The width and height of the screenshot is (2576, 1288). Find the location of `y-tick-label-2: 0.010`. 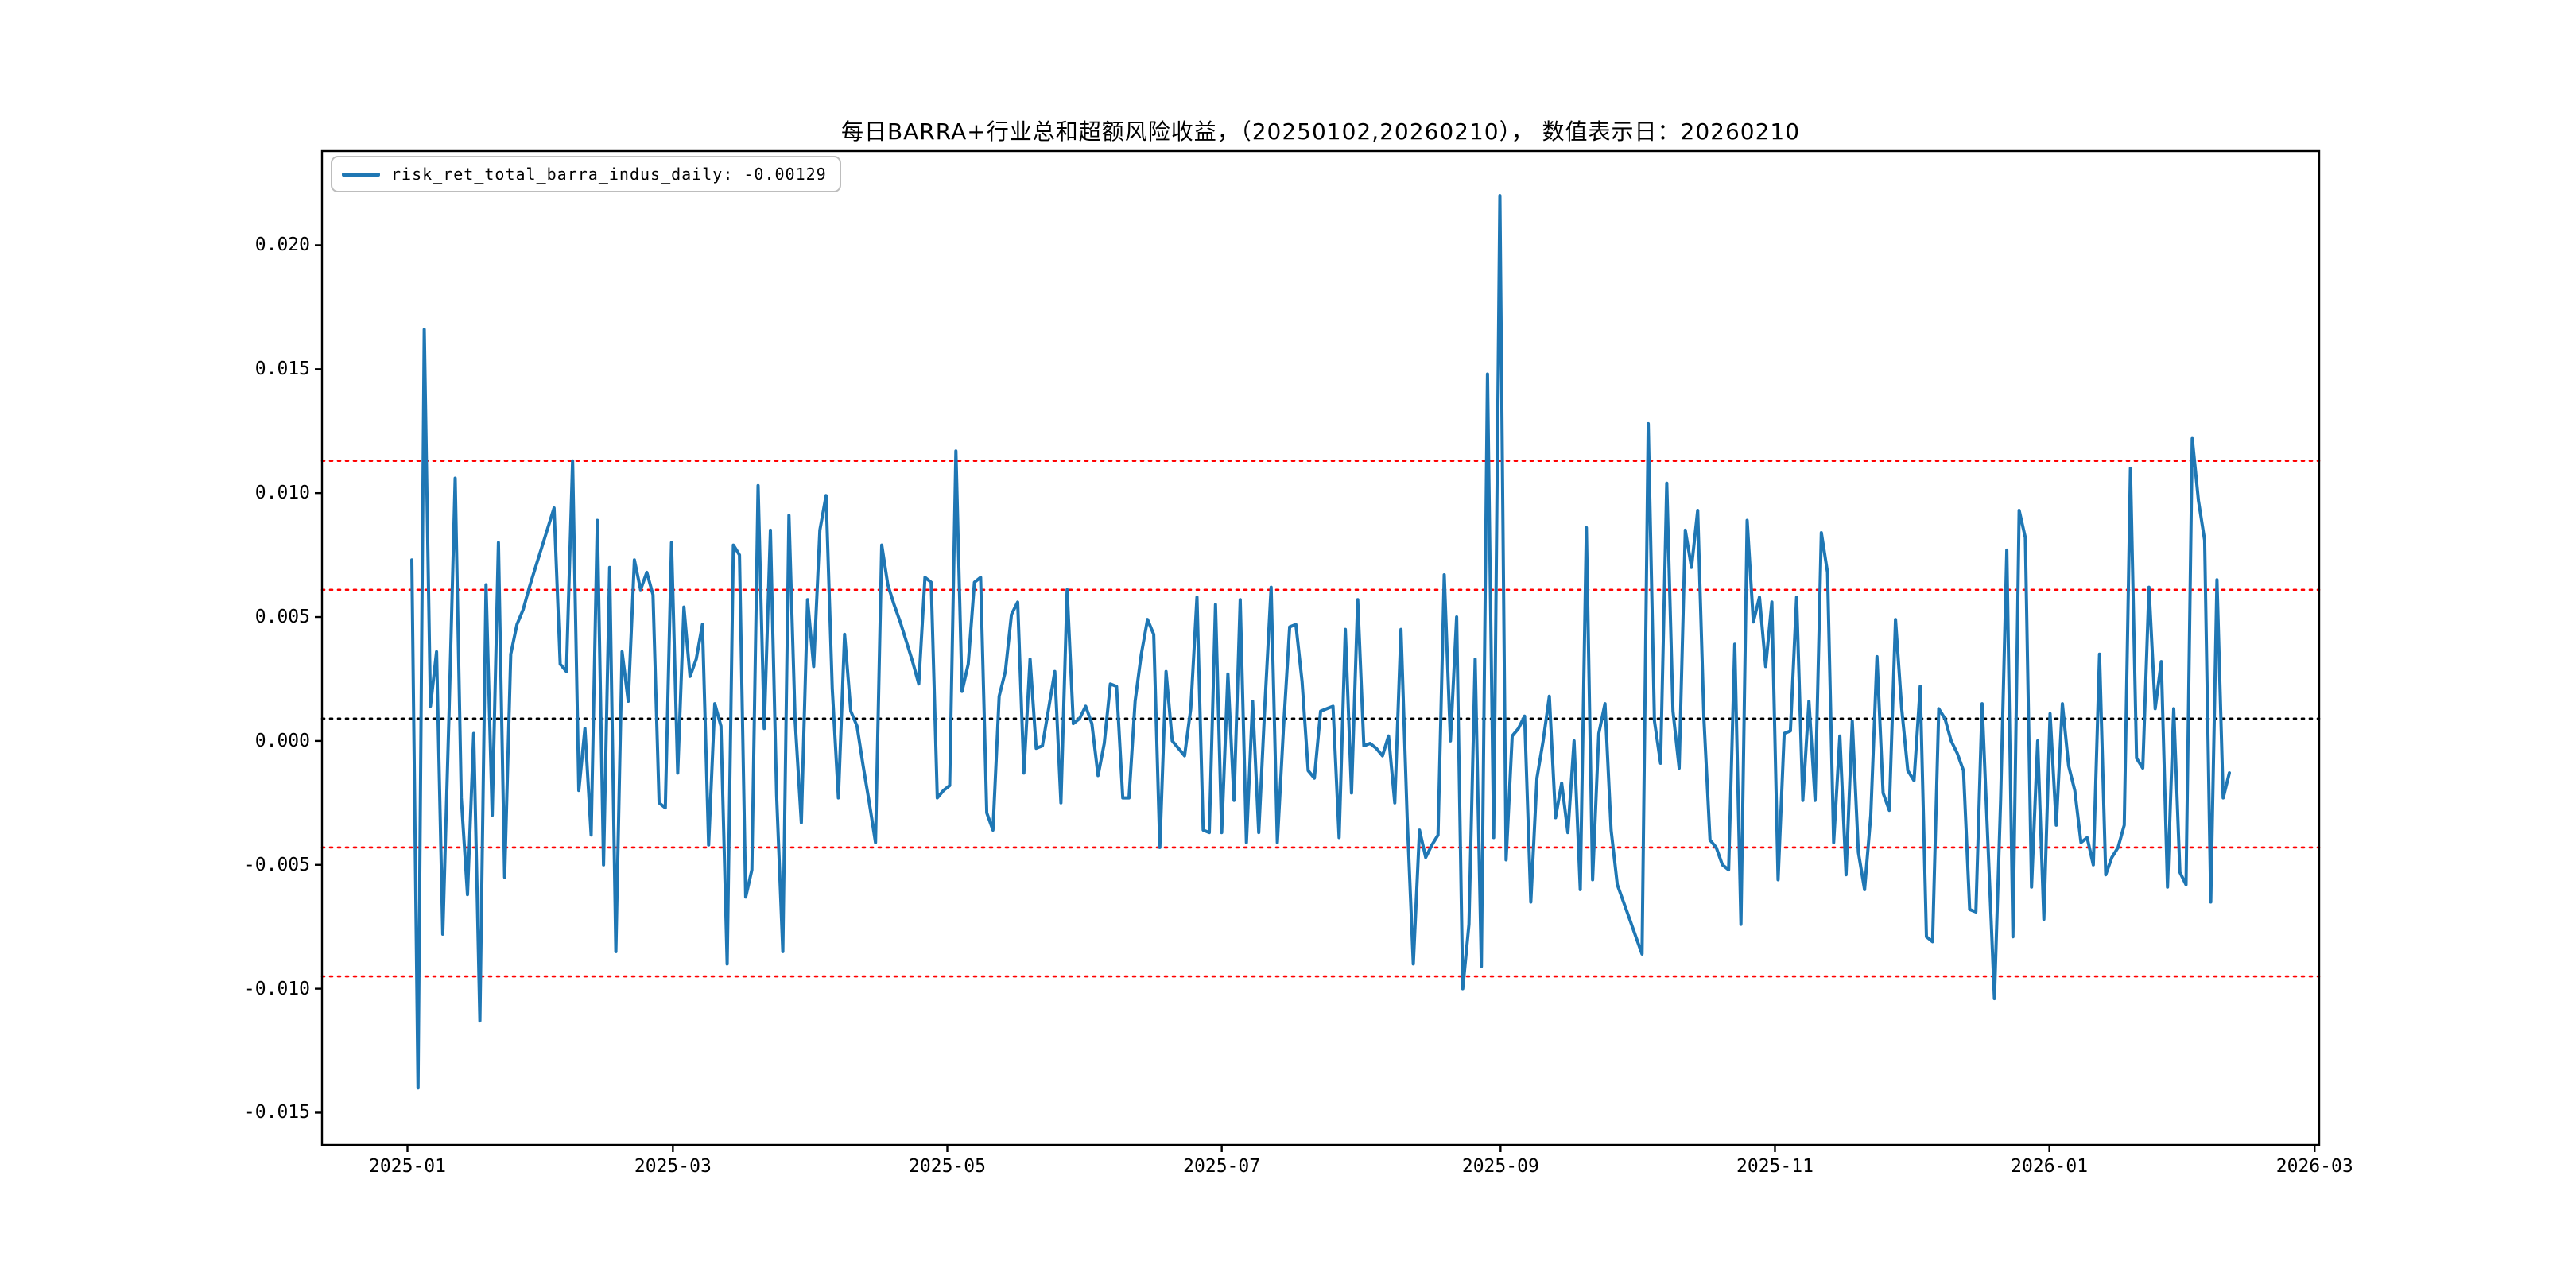

y-tick-label-2: 0.010 is located at coordinates (282, 494).